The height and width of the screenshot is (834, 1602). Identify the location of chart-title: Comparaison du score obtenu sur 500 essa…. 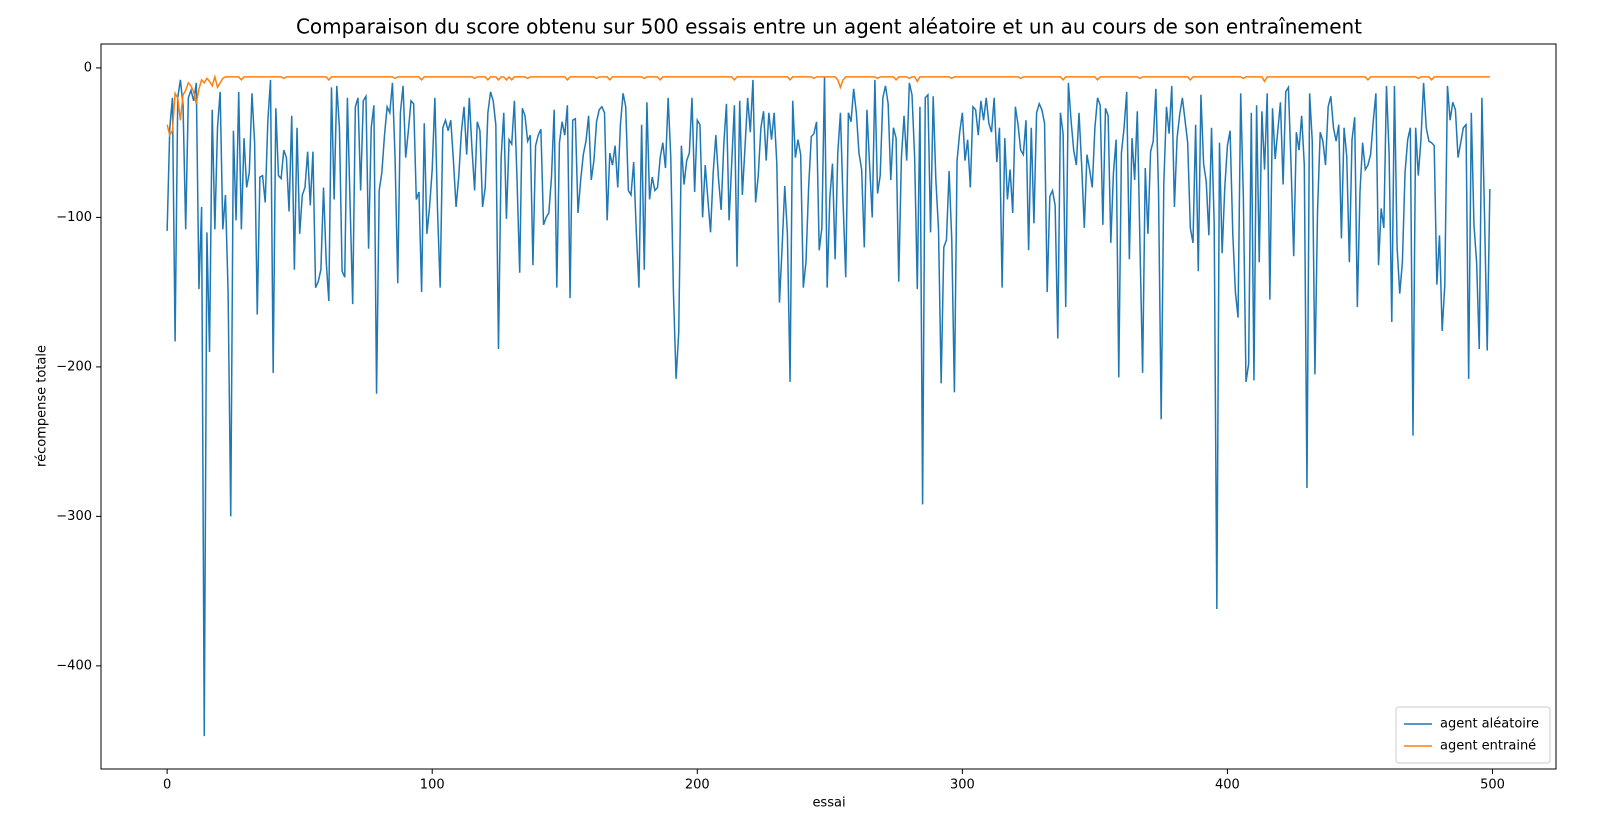
(829, 27).